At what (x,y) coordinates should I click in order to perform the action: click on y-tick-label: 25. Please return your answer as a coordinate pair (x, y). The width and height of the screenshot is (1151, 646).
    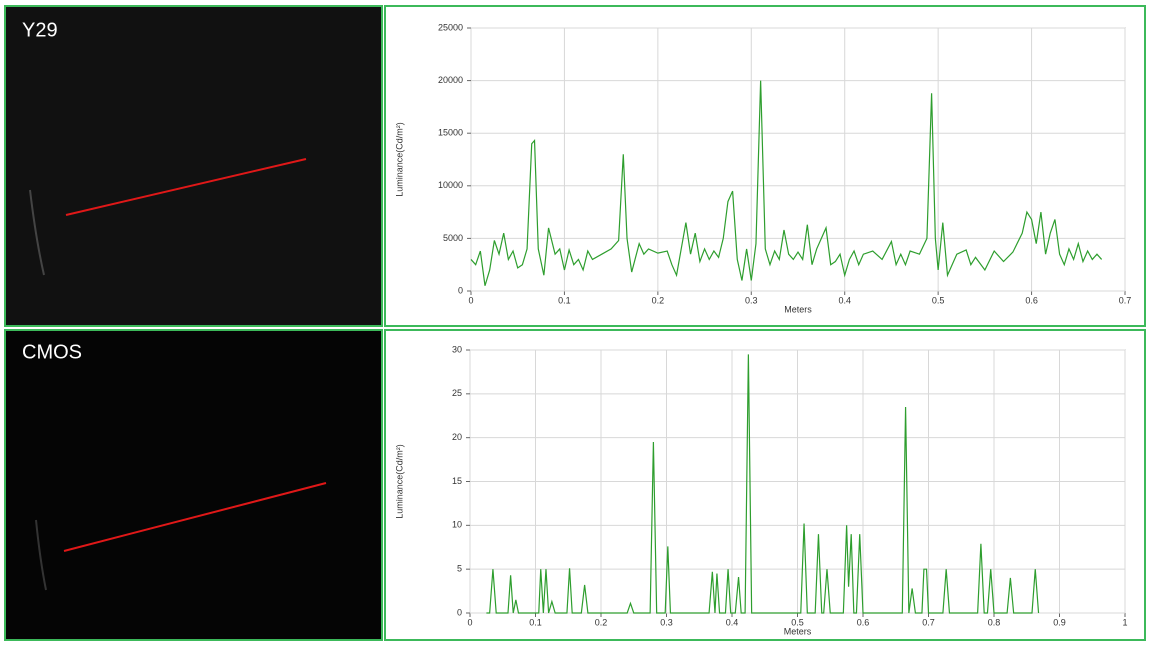
    Looking at the image, I should click on (457, 393).